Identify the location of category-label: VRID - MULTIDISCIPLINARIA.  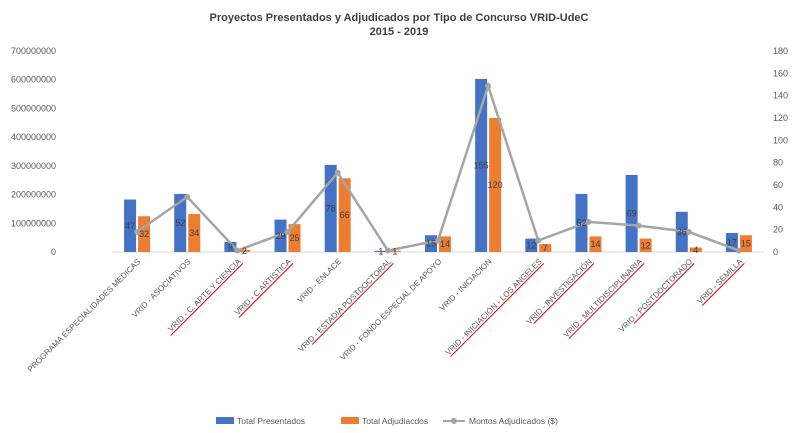
(603, 298).